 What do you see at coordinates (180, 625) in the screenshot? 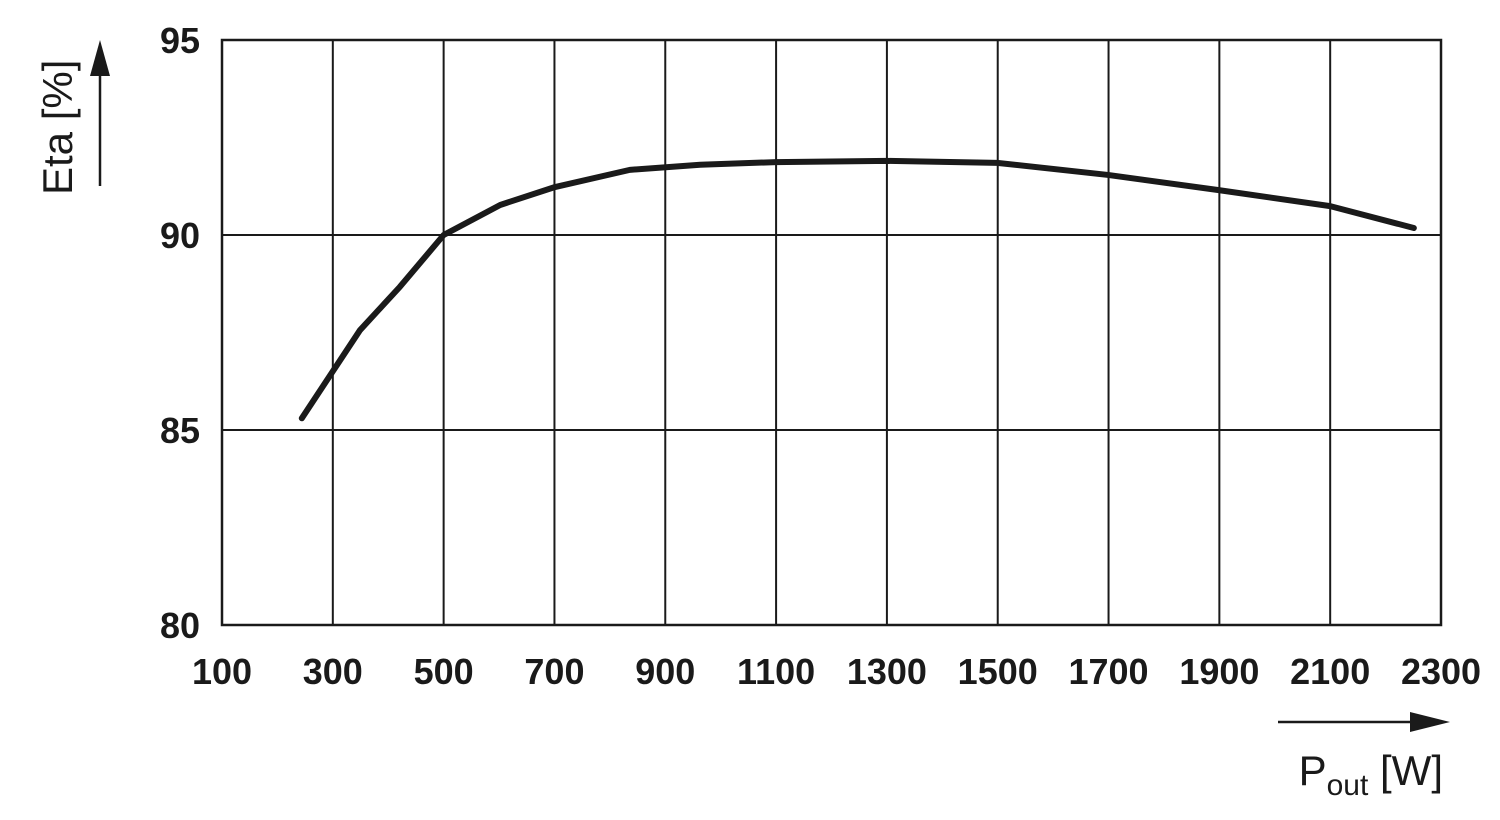
I see `y-tick-label: 80` at bounding box center [180, 625].